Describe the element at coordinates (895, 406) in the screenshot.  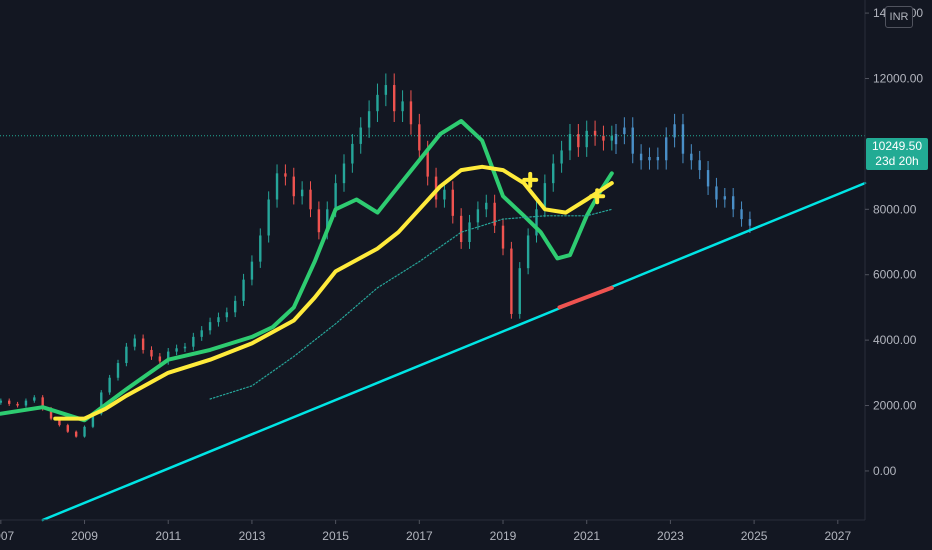
I see `y-tick-label: 2000.00` at that location.